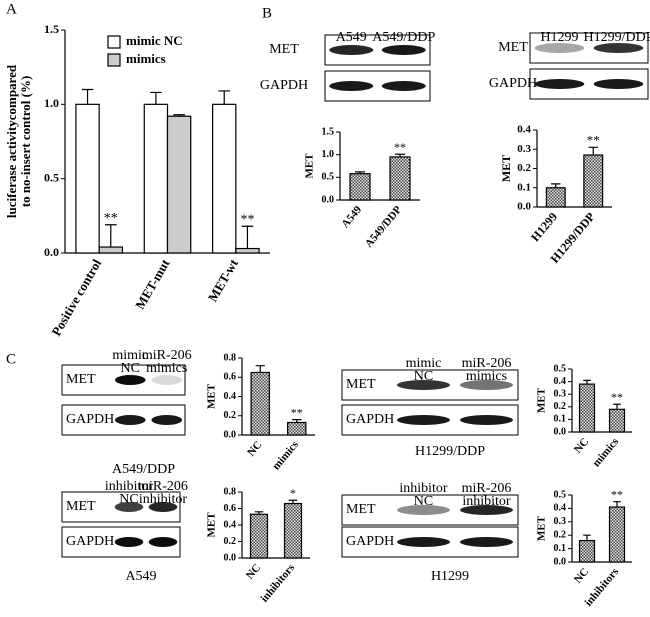 The width and height of the screenshot is (650, 617). I want to click on panel-label: C, so click(11, 359).